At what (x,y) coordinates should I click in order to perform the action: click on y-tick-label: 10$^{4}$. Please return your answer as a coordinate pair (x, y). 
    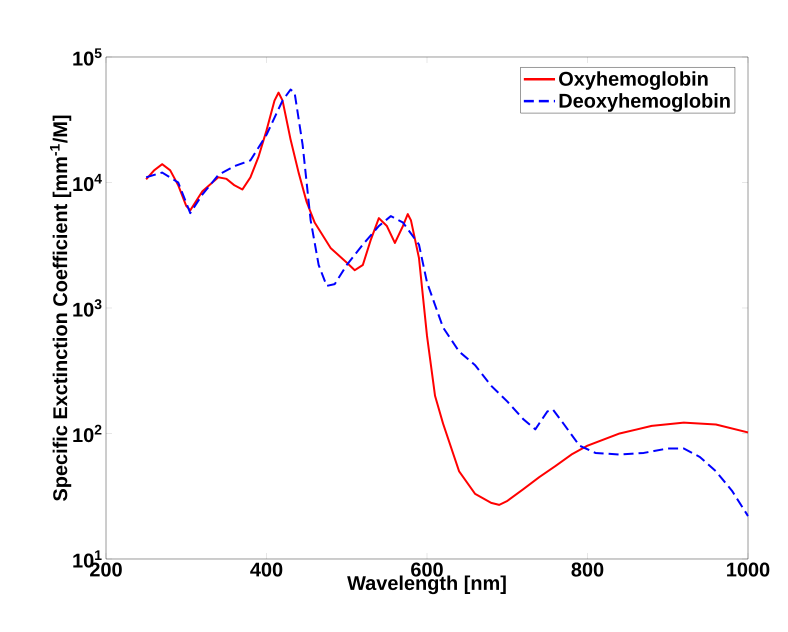
    Looking at the image, I should click on (87, 183).